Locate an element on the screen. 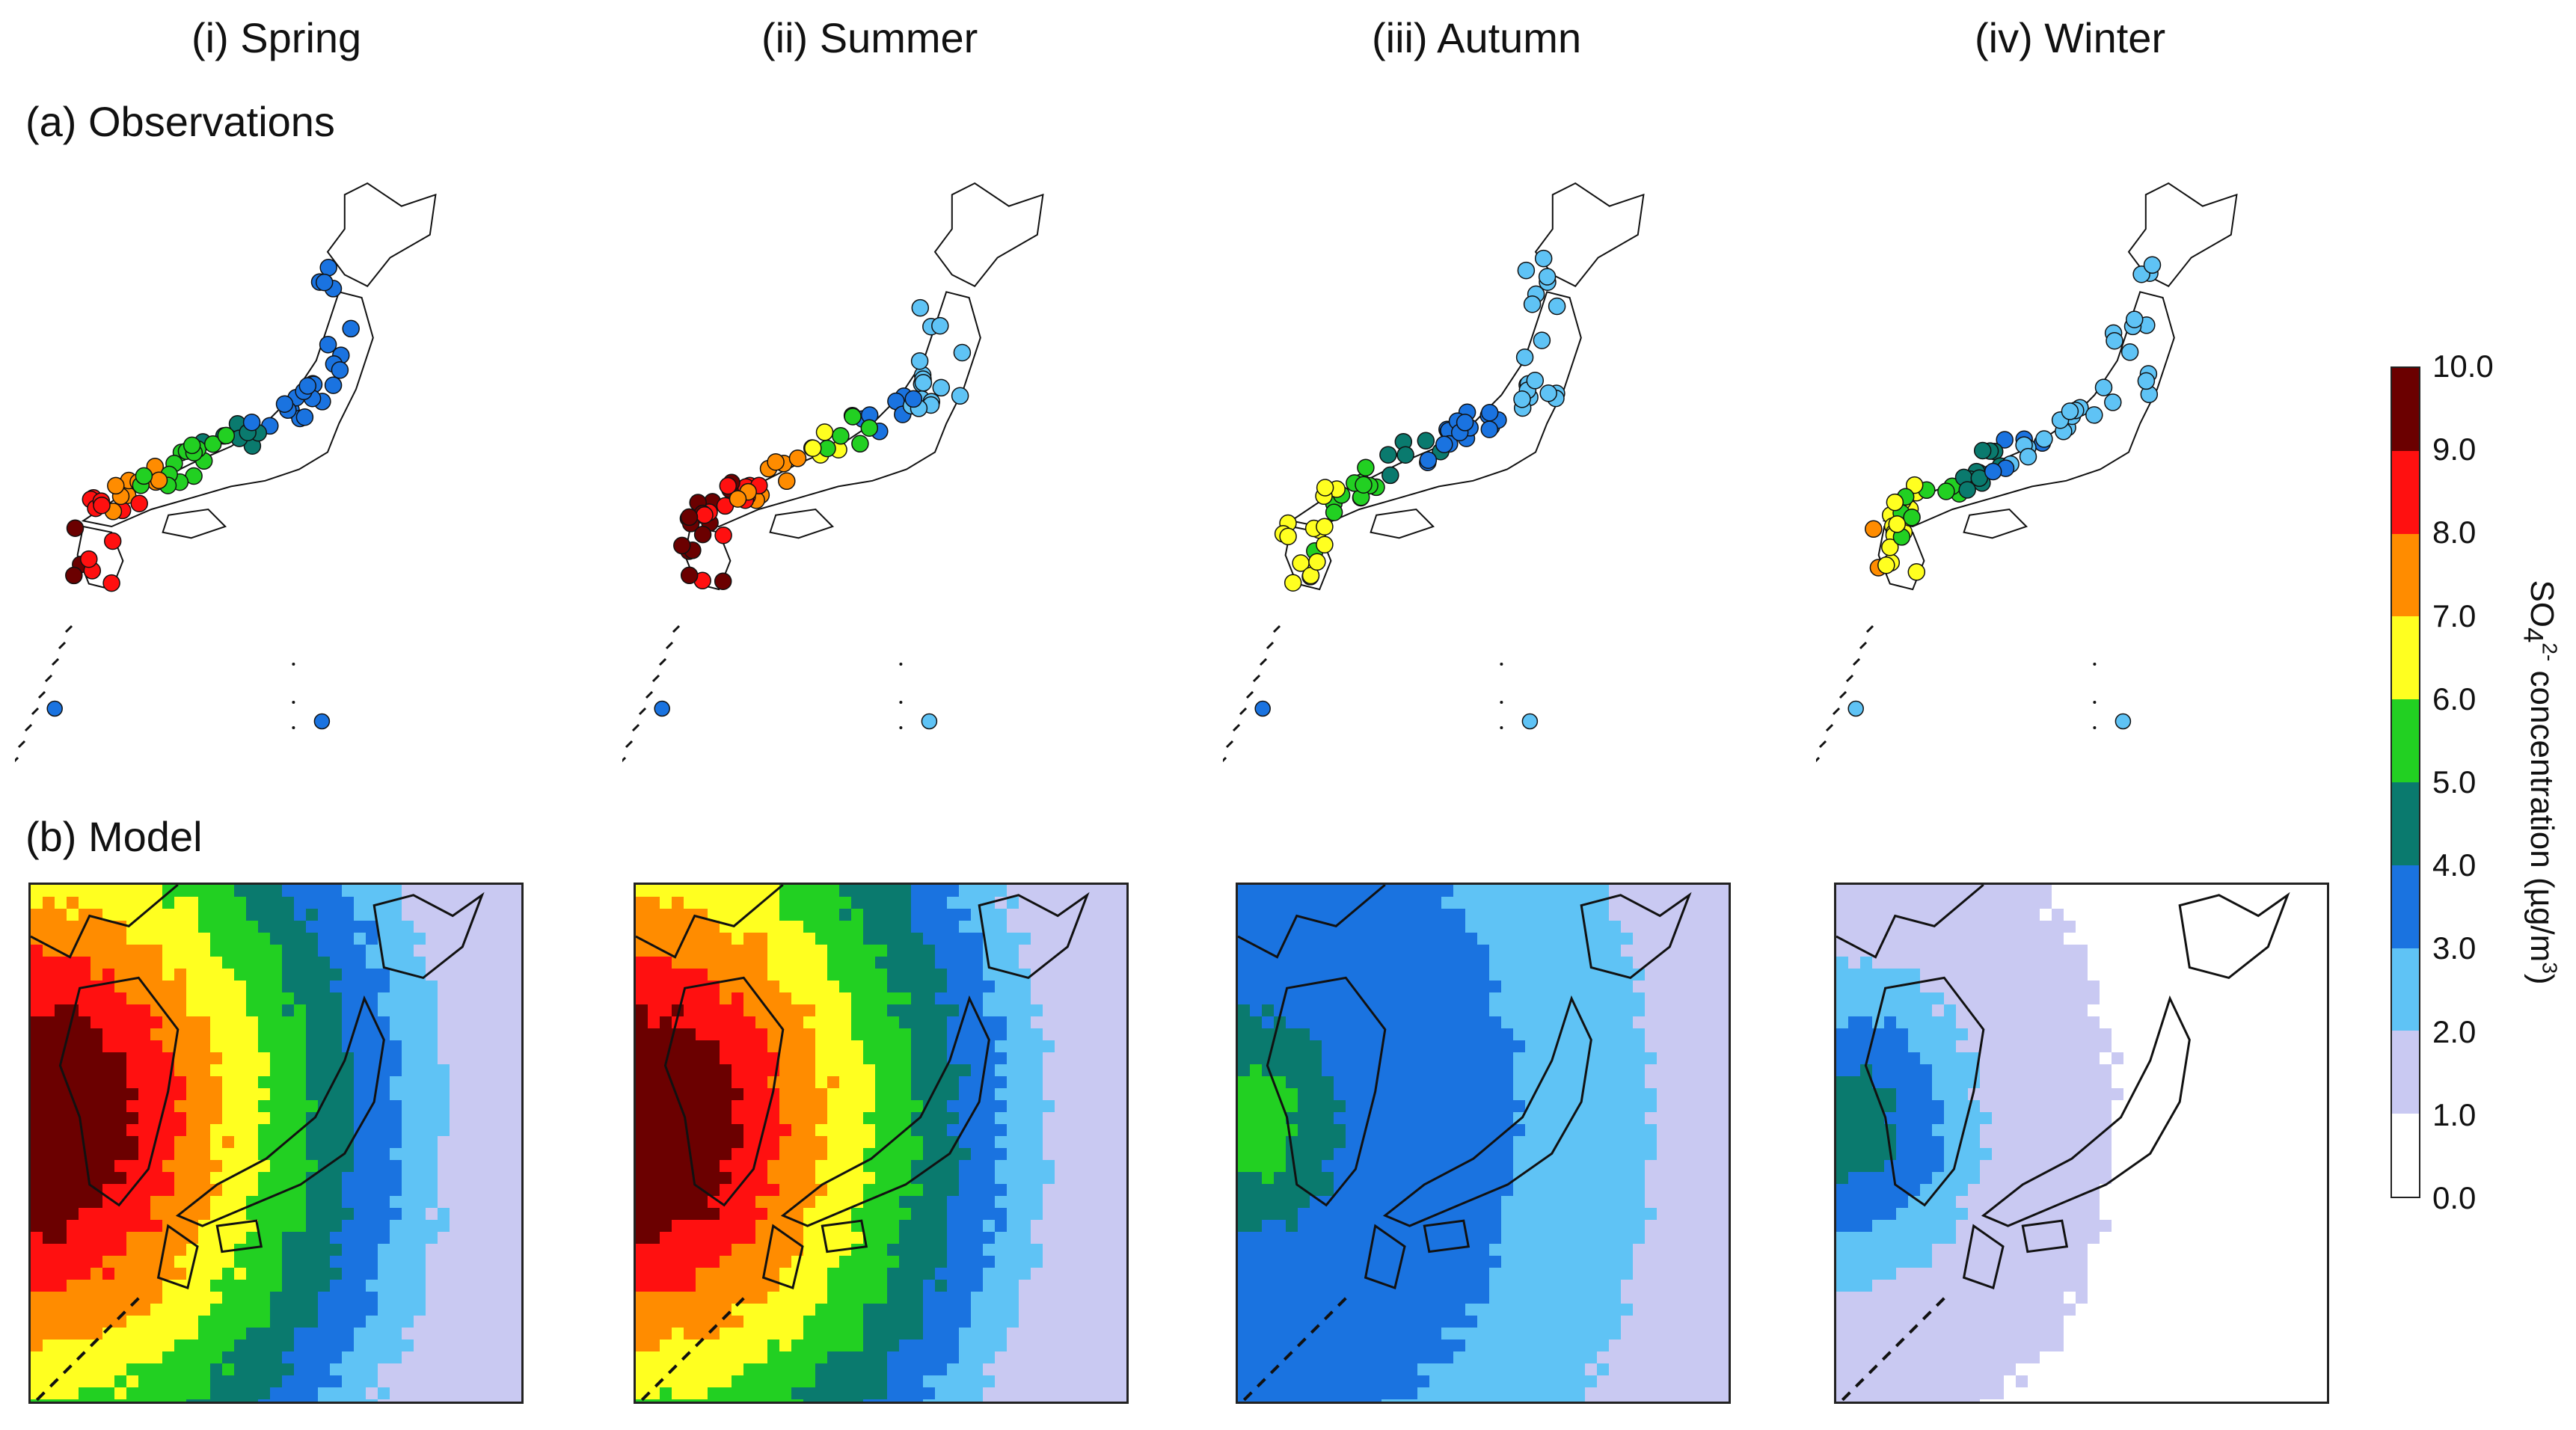  colorbar is located at coordinates (2405, 782).